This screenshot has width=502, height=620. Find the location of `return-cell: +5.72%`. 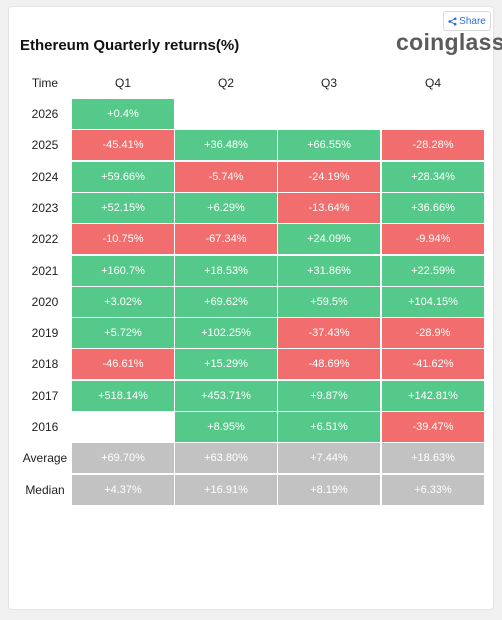

return-cell: +5.72% is located at coordinates (123, 333).